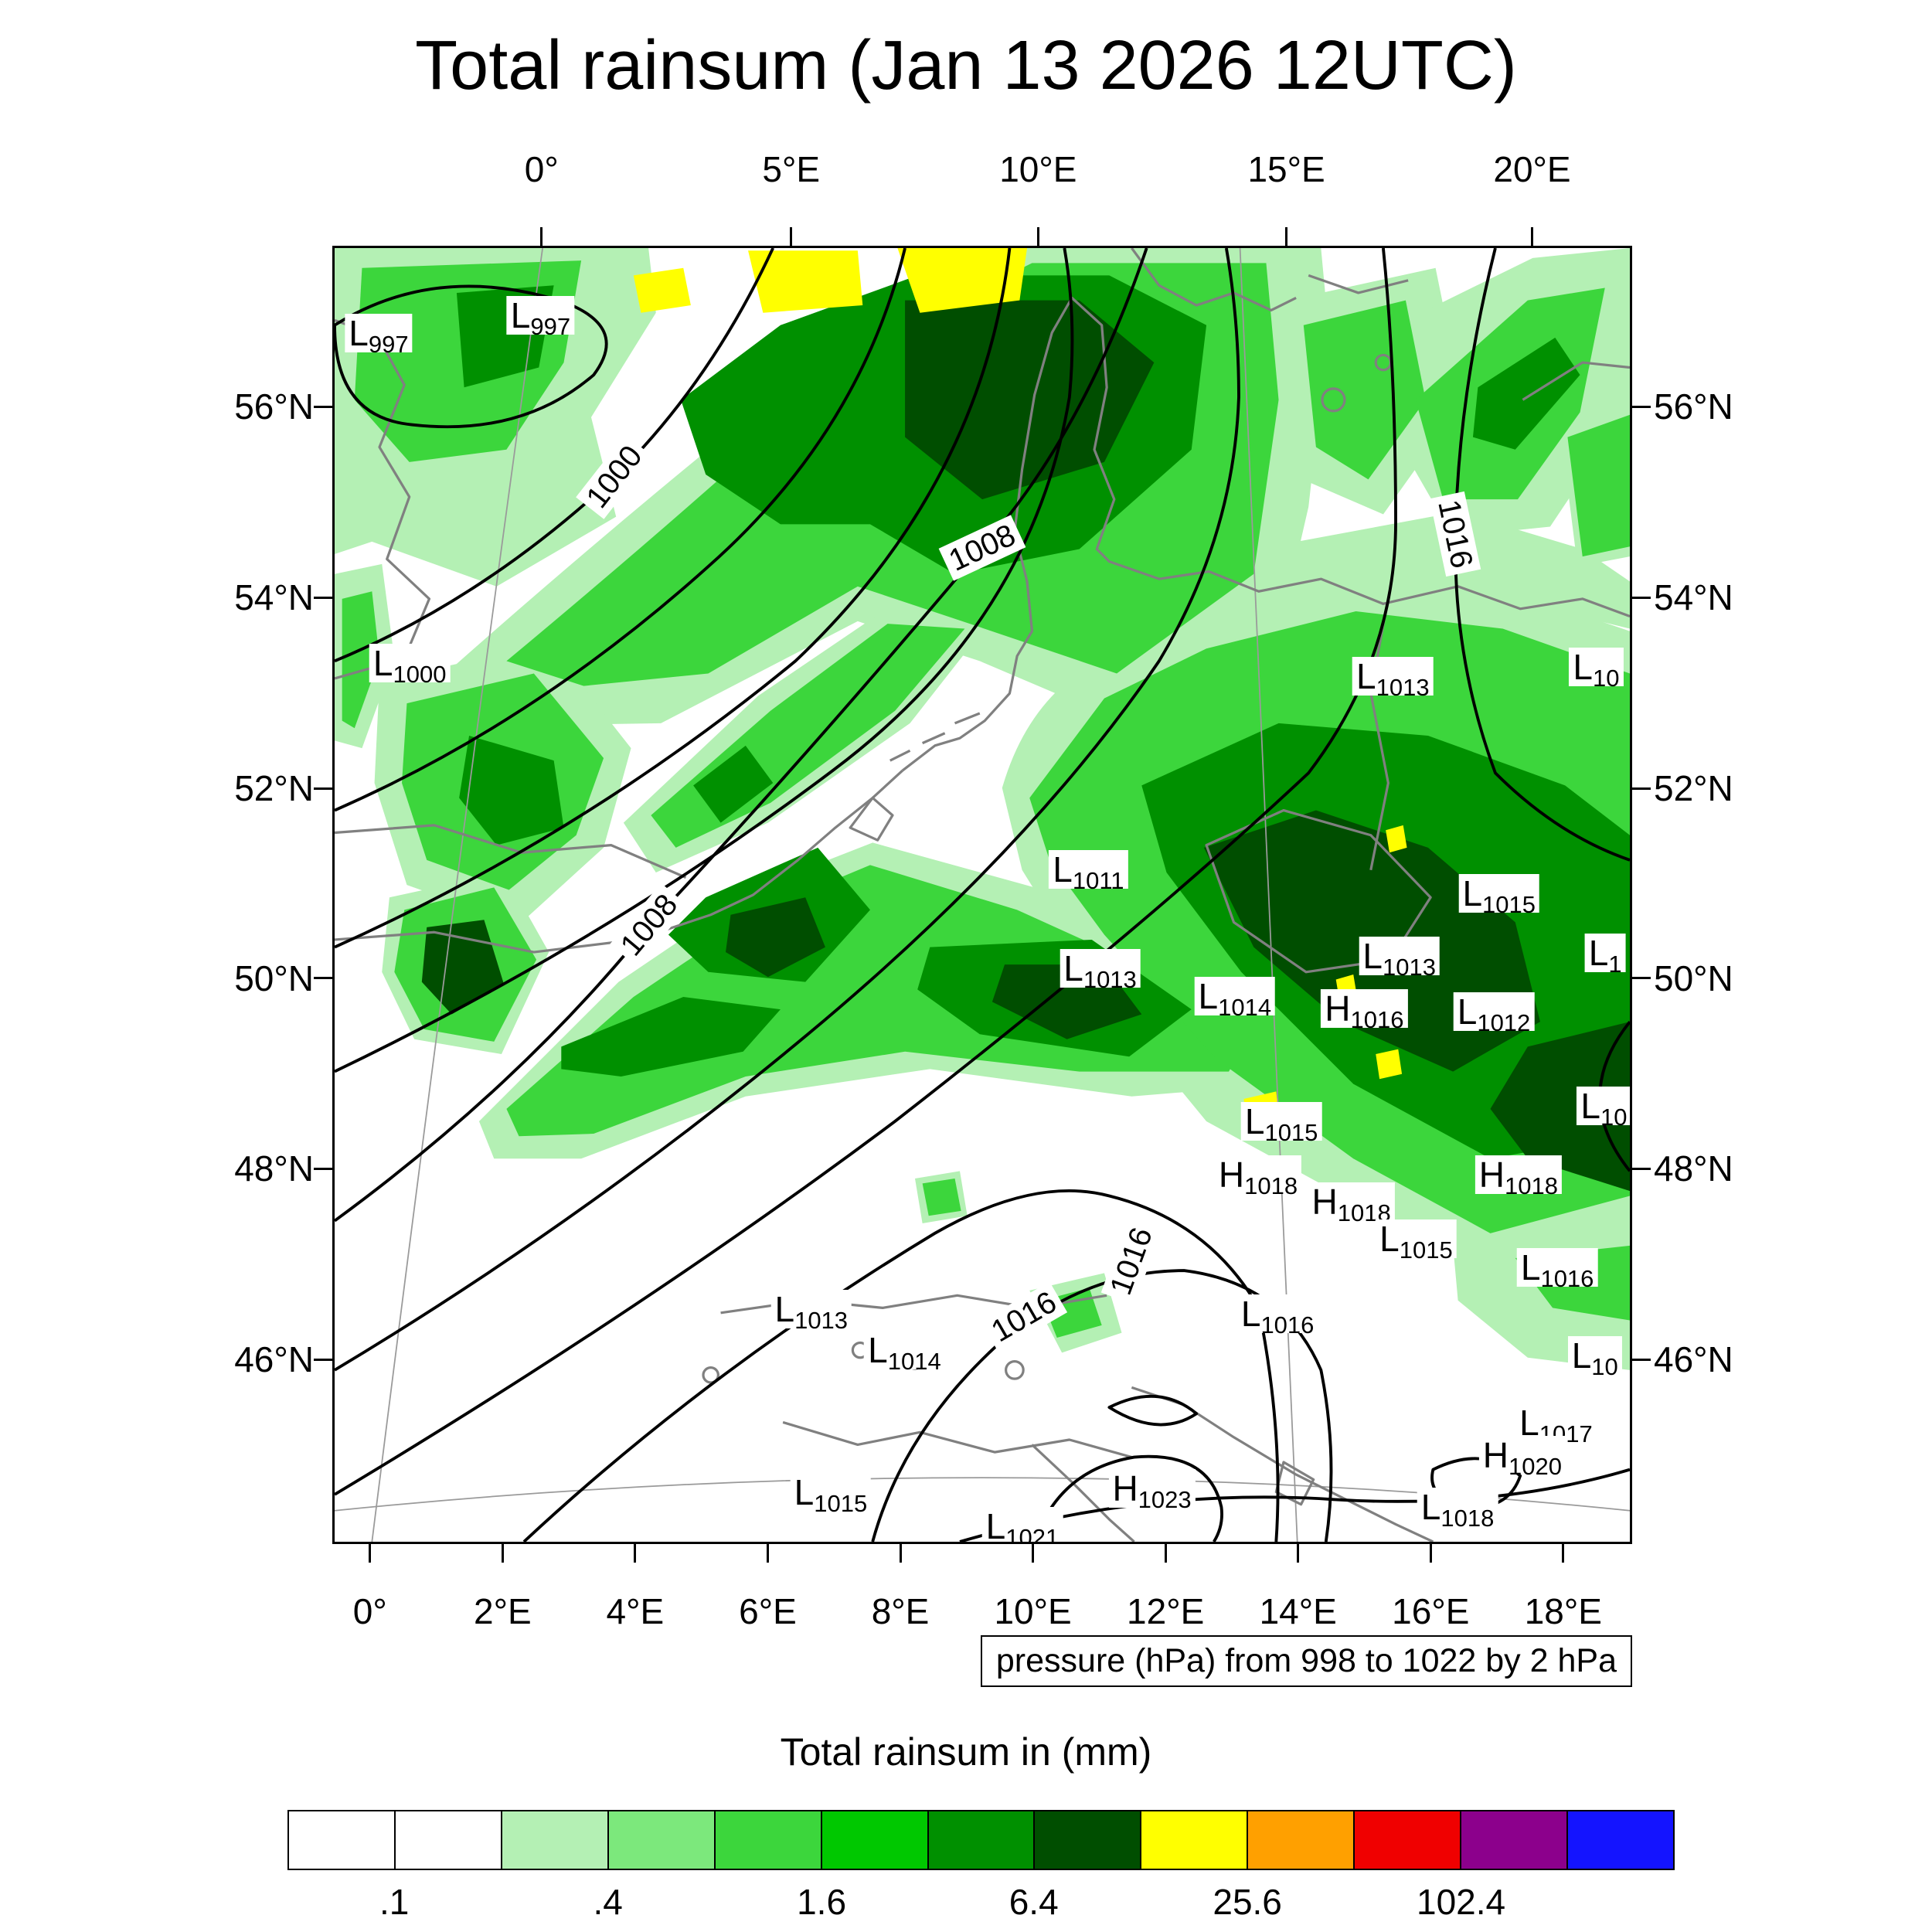 Image resolution: width=1932 pixels, height=1932 pixels. Describe the element at coordinates (981, 1904) in the screenshot. I see `colorbar-tick-labels: .1 .4 1.6 6.4 25.6 102.4` at that location.